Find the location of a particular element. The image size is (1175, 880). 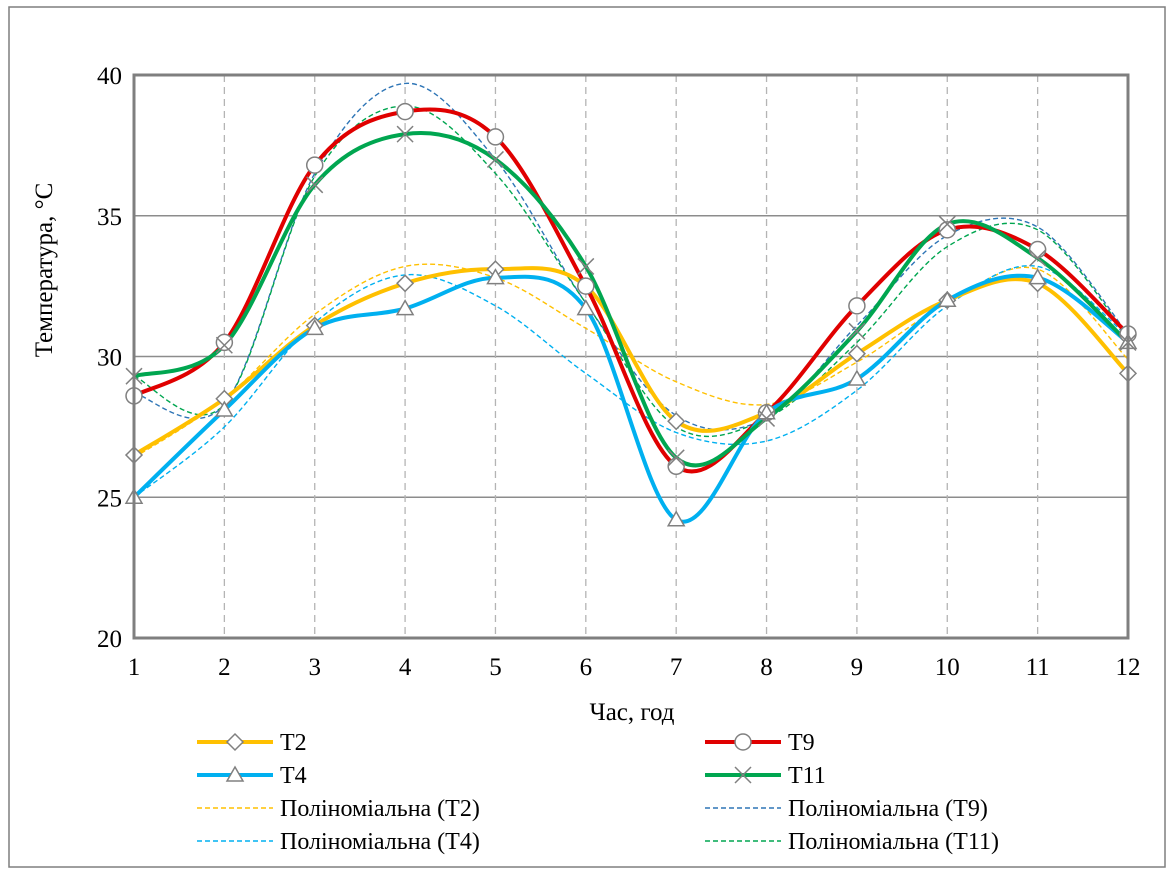

y-tick-label: 30 is located at coordinates (109, 358).